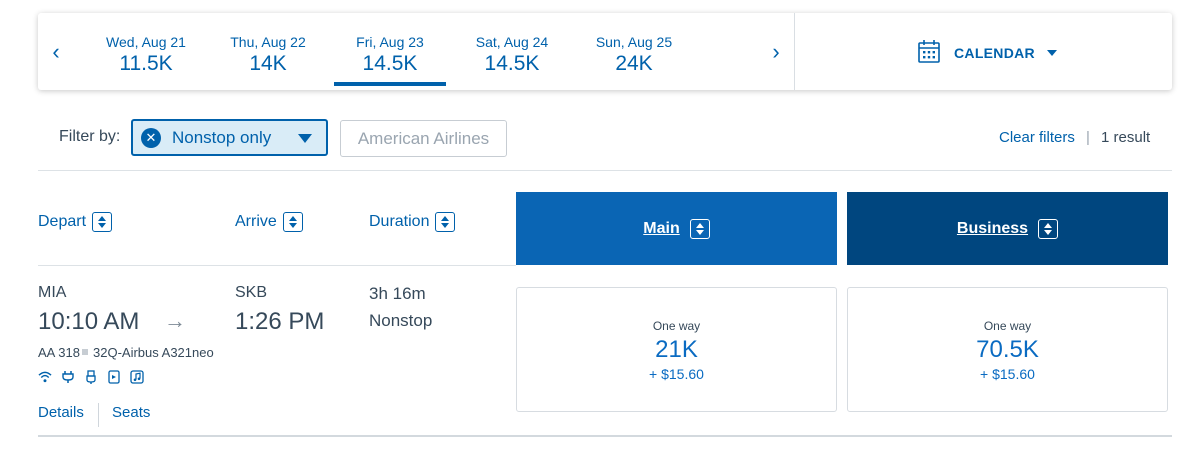  I want to click on chevron-left-icon: ‹, so click(56, 51).